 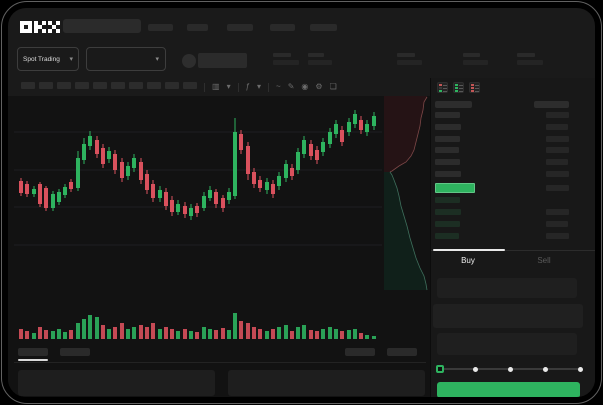 I want to click on search-input, so click(x=102, y=26).